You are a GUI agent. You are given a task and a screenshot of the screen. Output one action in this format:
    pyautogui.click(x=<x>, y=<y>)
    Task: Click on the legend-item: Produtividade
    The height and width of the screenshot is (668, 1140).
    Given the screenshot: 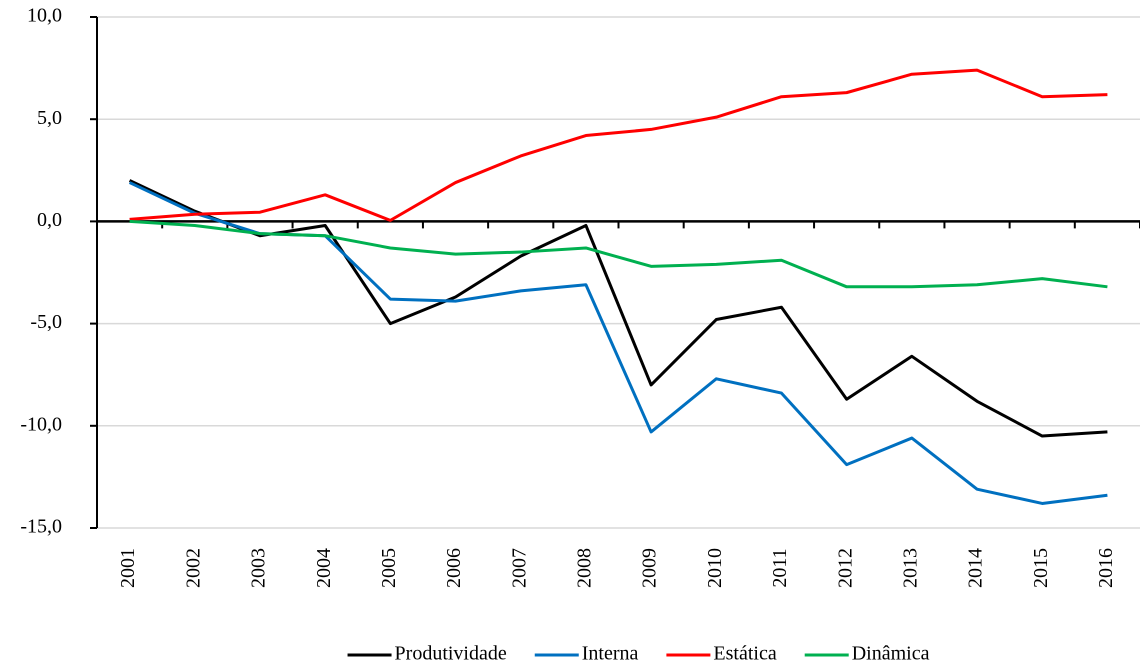 What is the action you would take?
    pyautogui.click(x=427, y=654)
    